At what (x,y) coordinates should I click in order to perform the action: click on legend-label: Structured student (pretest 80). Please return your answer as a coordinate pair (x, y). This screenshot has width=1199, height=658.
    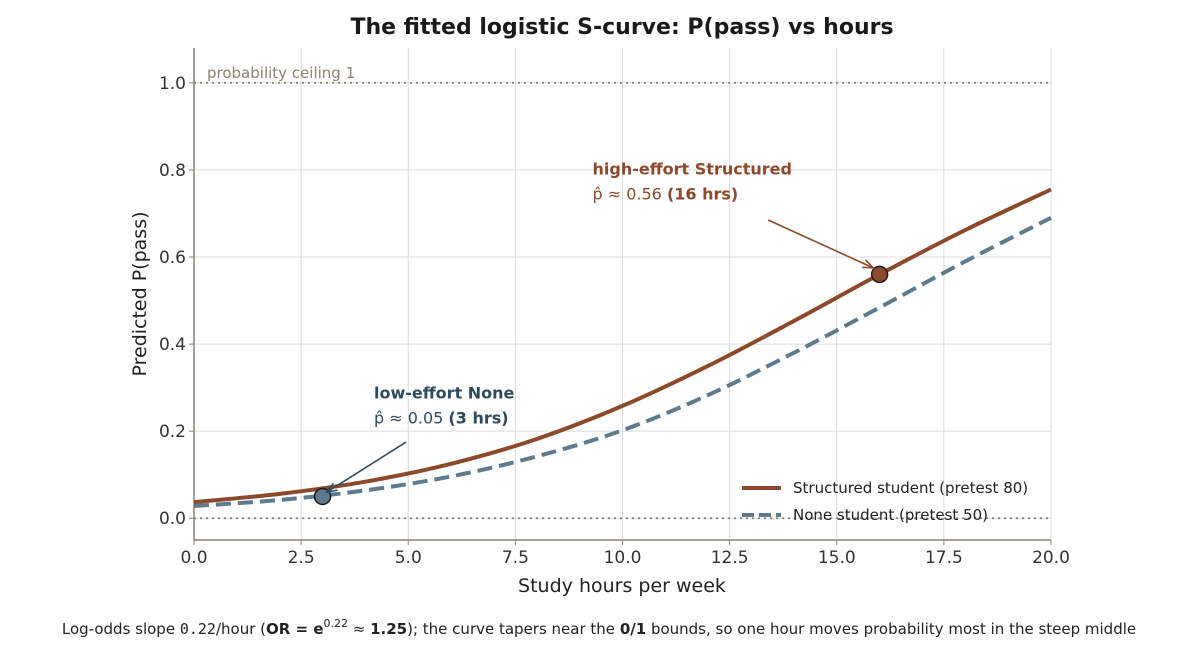
    Looking at the image, I should click on (910, 488).